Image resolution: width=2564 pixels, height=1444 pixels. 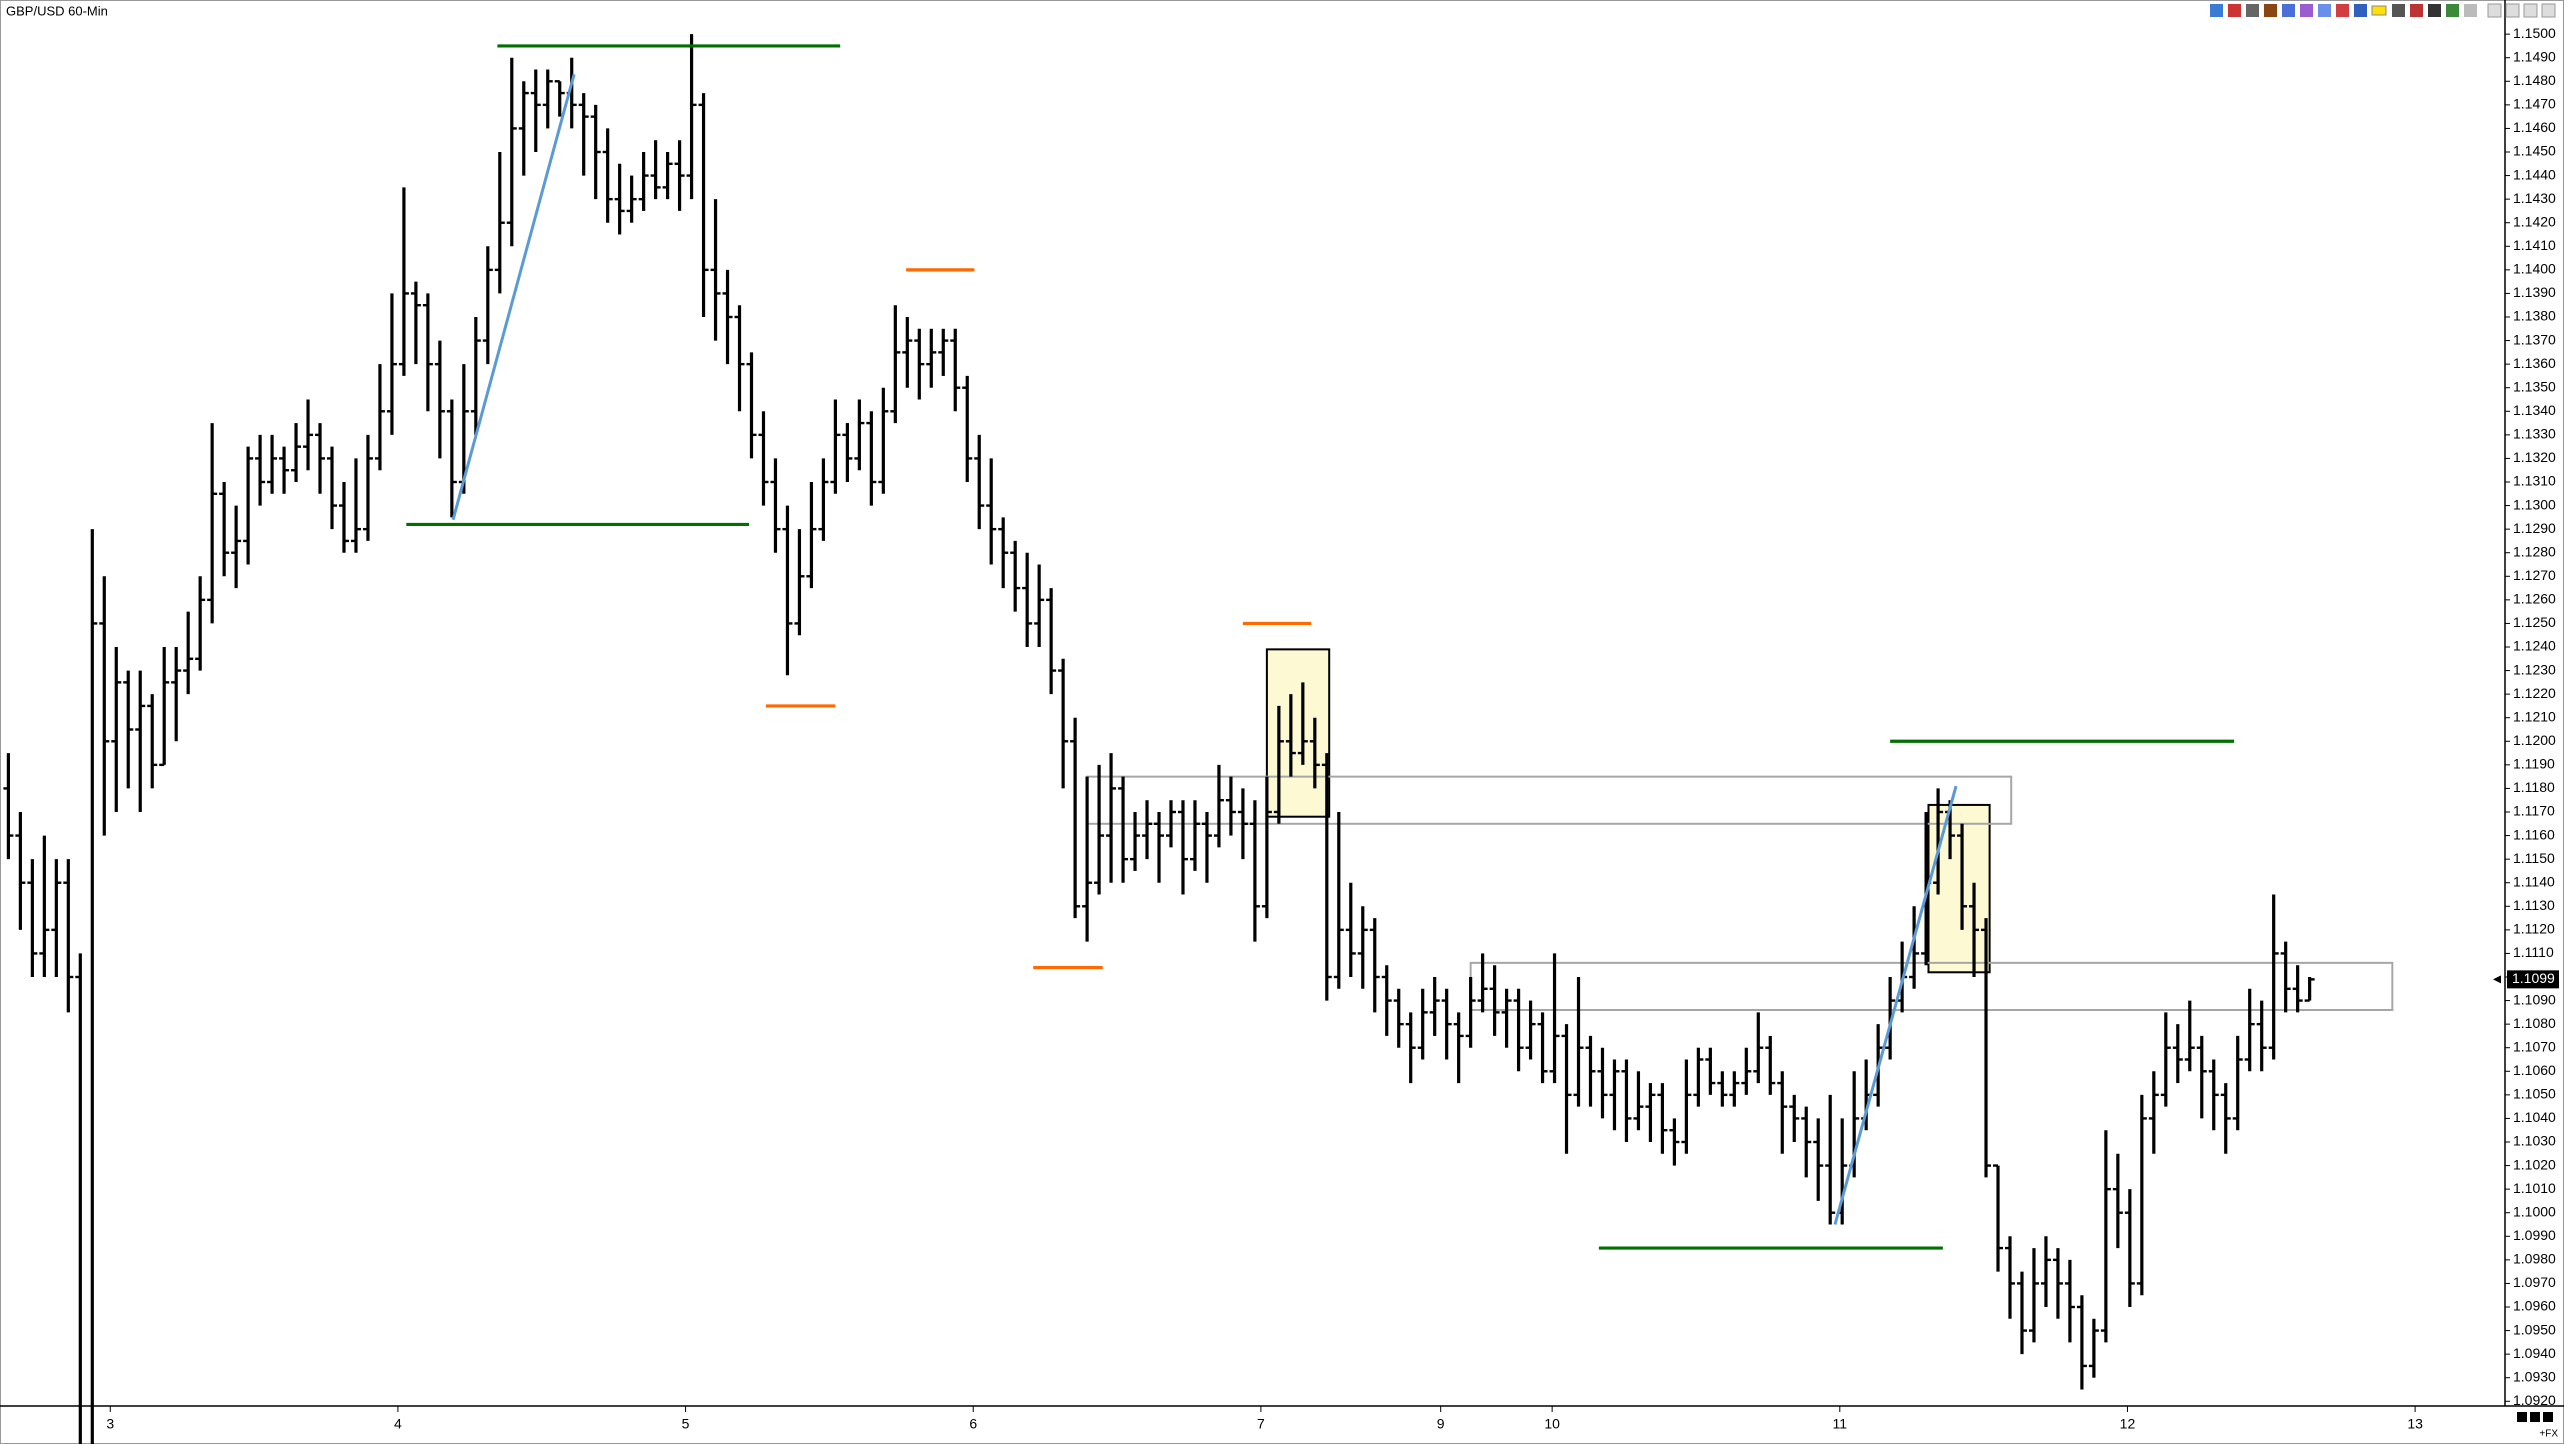 What do you see at coordinates (2534, 1117) in the screenshot?
I see `y-tick-label: 1.1040` at bounding box center [2534, 1117].